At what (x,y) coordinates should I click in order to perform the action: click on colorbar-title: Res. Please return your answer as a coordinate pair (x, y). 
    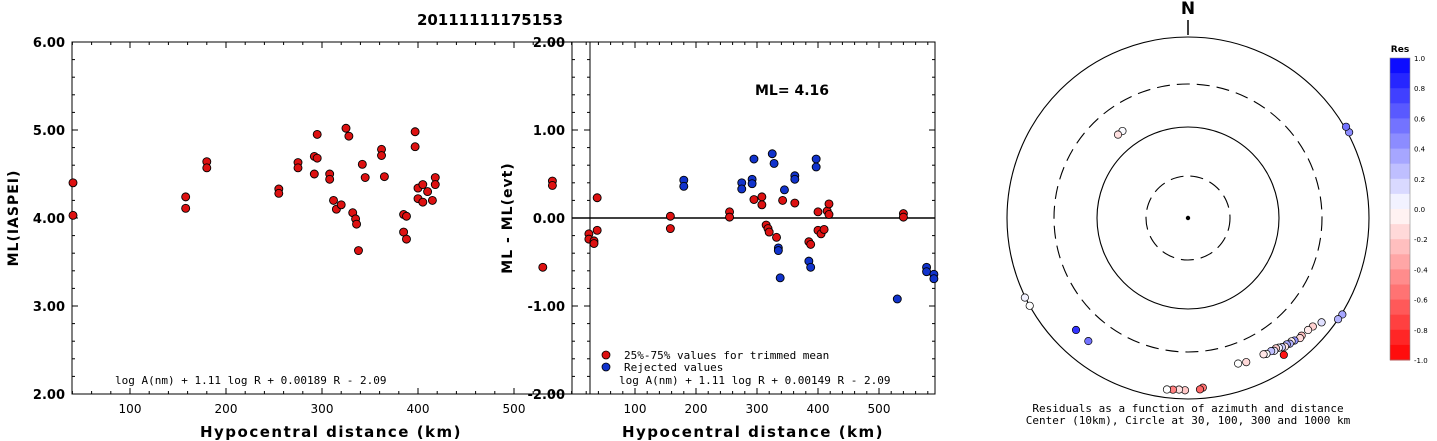
    Looking at the image, I should click on (1400, 50).